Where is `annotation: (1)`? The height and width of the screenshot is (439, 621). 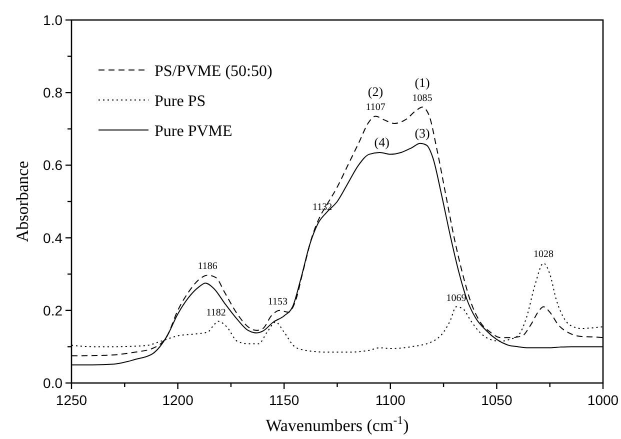
annotation: (1) is located at coordinates (422, 82).